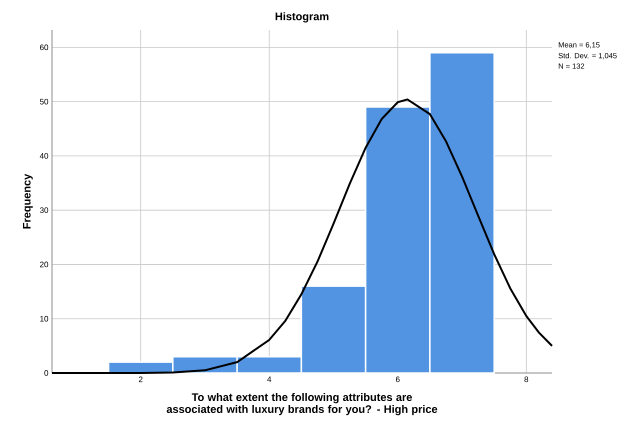  What do you see at coordinates (302, 404) in the screenshot?
I see `x-axis-title: To what extent the following attributes are associated with luxury brands for you? - High price` at bounding box center [302, 404].